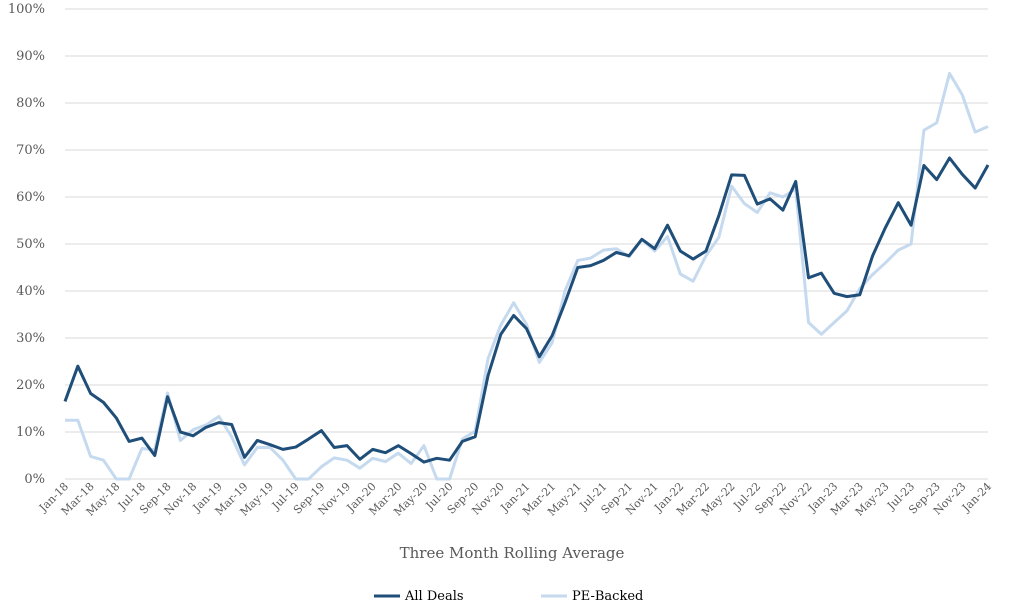  What do you see at coordinates (30, 385) in the screenshot?
I see `y-tick-label: 20%` at bounding box center [30, 385].